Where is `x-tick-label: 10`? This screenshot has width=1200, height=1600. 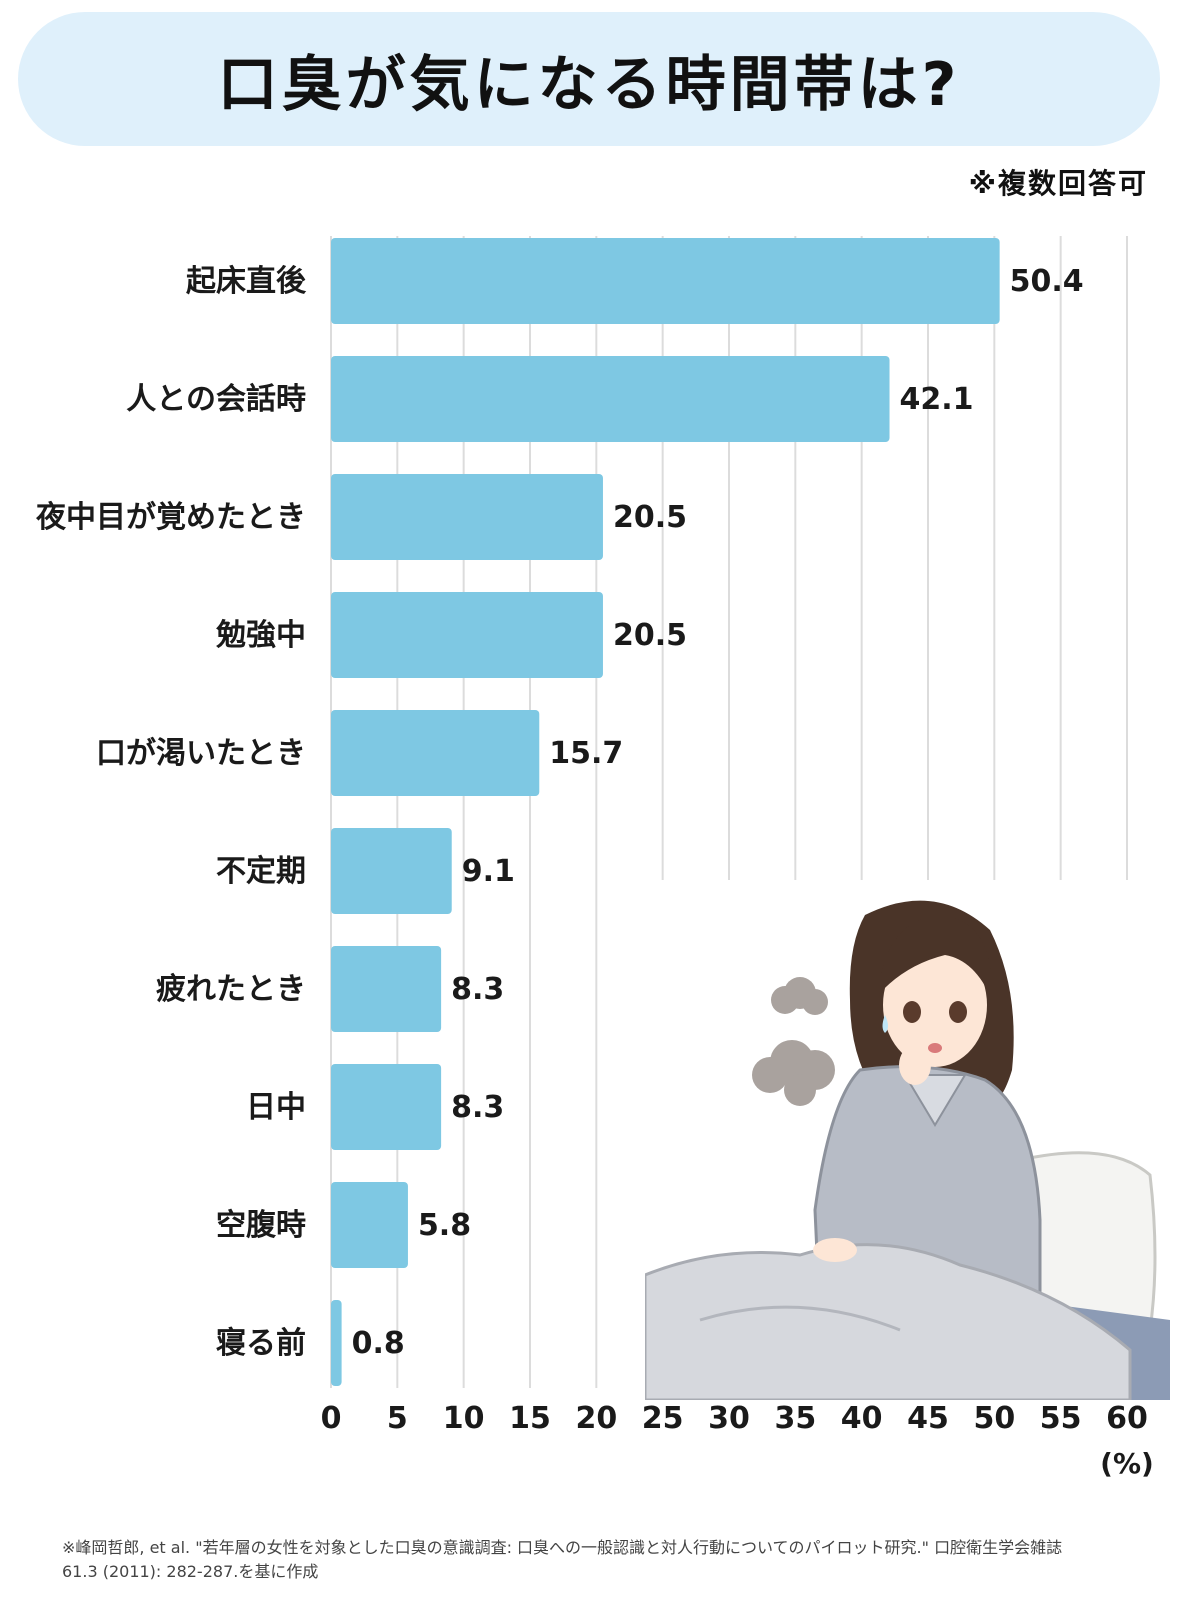
x-tick-label: 10 is located at coordinates (464, 1418).